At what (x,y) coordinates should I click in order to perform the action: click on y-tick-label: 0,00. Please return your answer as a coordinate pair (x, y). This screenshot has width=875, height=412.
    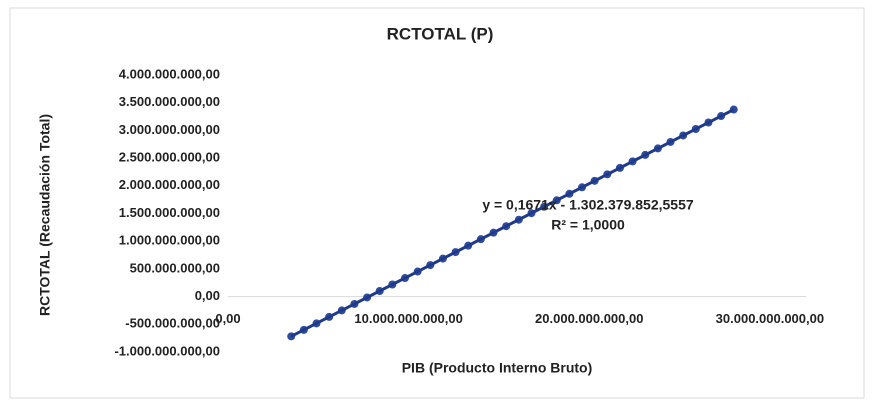
    Looking at the image, I should click on (207, 295).